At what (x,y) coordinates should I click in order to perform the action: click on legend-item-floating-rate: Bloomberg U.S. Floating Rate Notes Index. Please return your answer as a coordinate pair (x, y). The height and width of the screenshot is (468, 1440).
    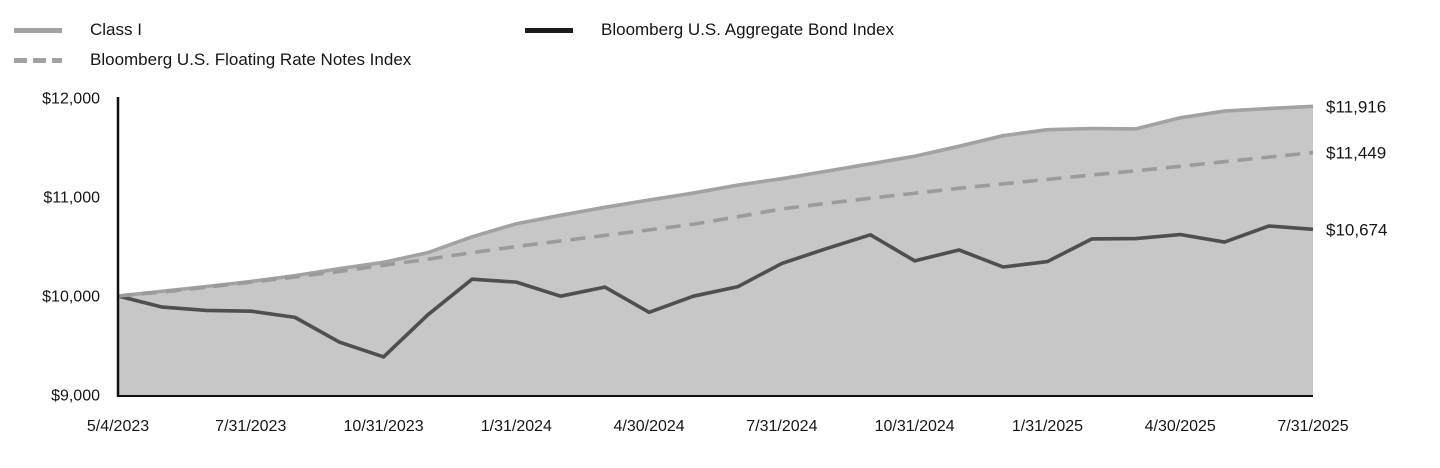
    Looking at the image, I should click on (212, 60).